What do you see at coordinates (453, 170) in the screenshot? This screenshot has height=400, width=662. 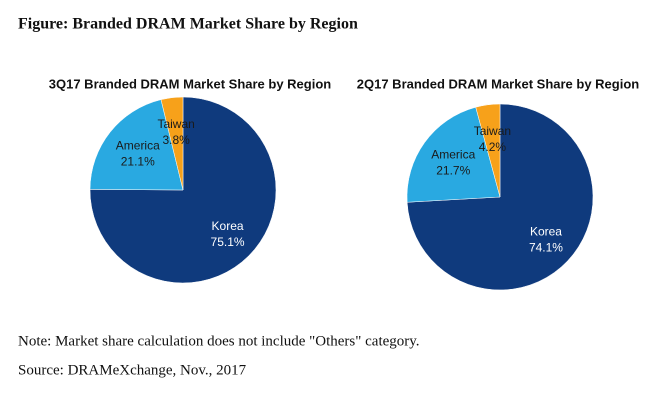 I see `slice-value-label: 21.7%` at bounding box center [453, 170].